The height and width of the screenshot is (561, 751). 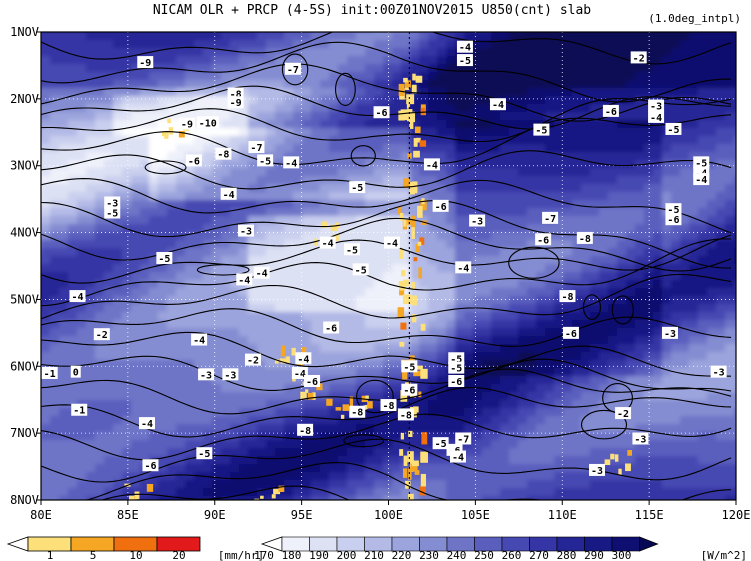 What do you see at coordinates (302, 515) in the screenshot?
I see `x-tick-label: 95E` at bounding box center [302, 515].